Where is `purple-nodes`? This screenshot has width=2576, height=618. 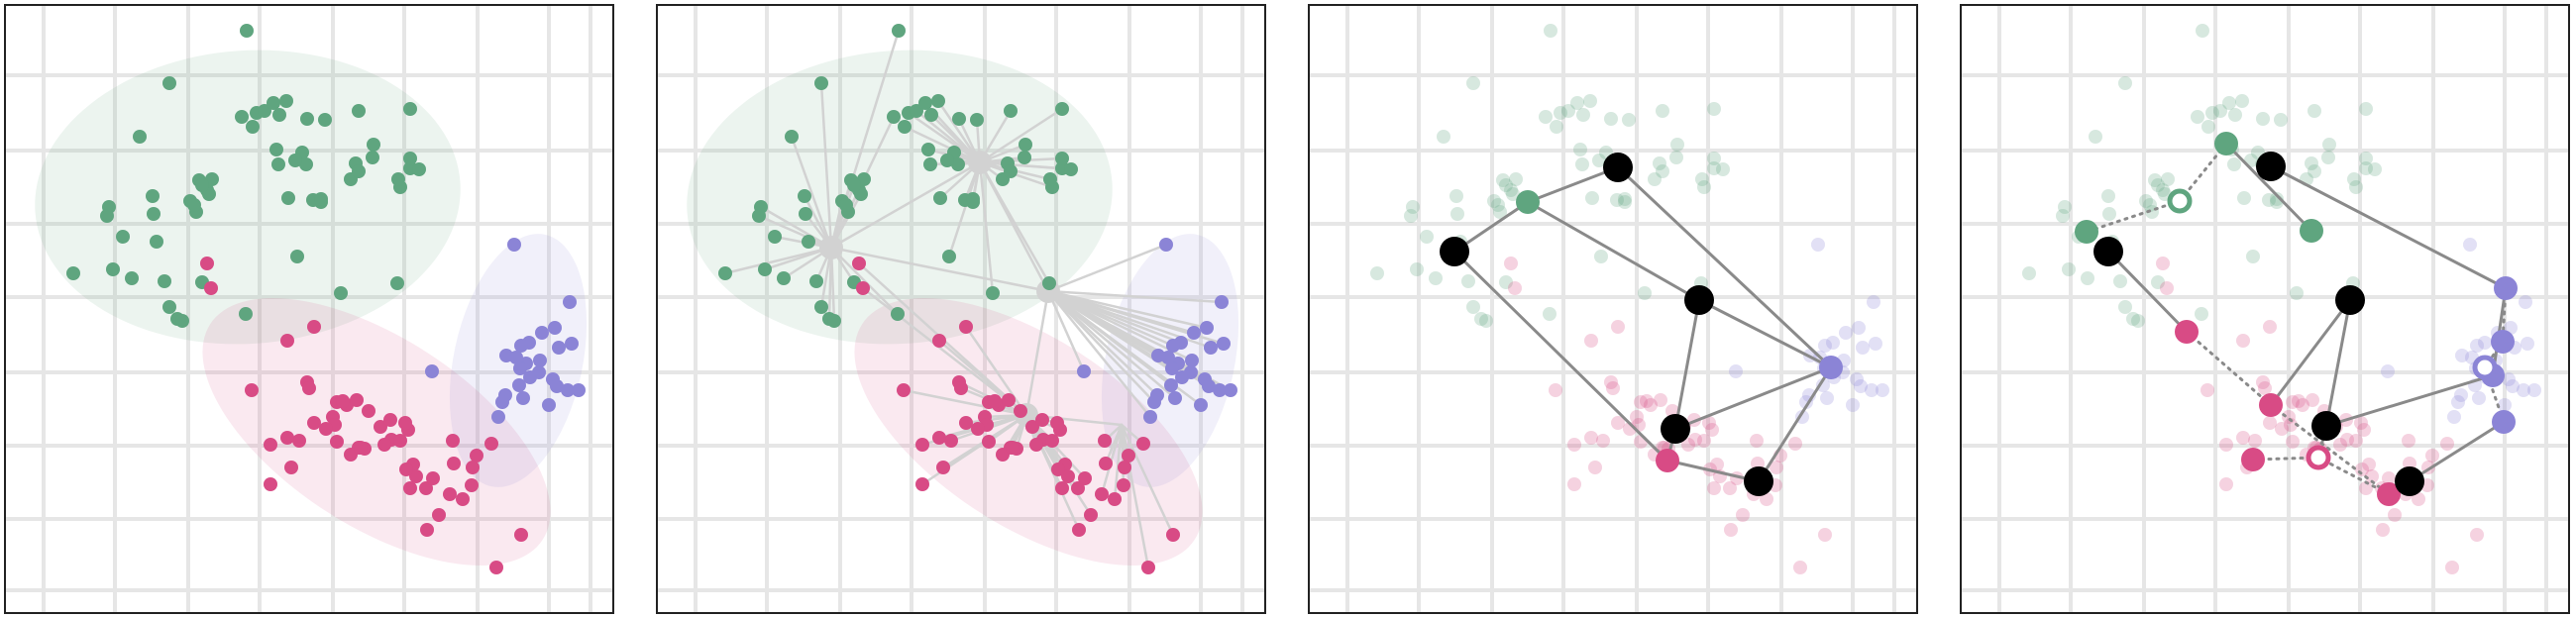
purple-nodes is located at coordinates (1831, 367).